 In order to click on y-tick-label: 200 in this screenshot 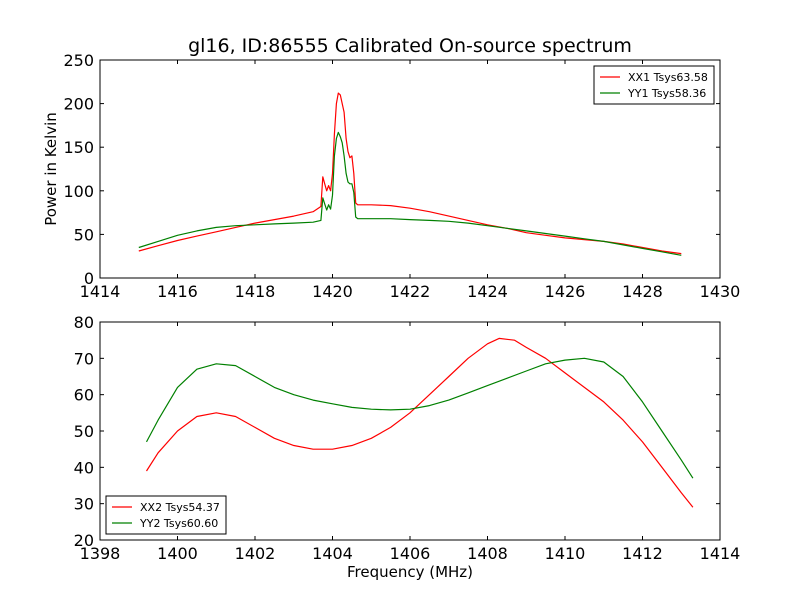, I will do `click(78, 104)`.